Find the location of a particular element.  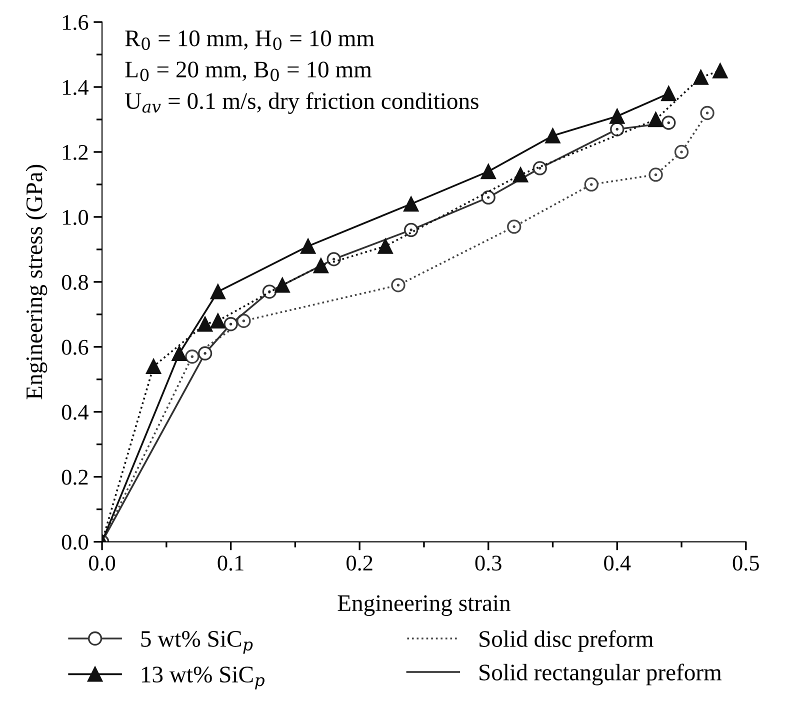

y-tick-label: 1.0 is located at coordinates (75, 217).